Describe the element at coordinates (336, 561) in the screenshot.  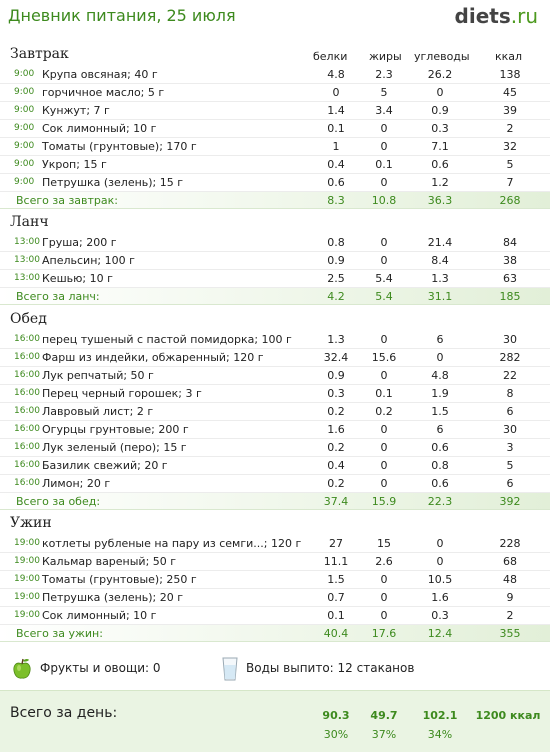
I see `food-protein: 11.1` at that location.